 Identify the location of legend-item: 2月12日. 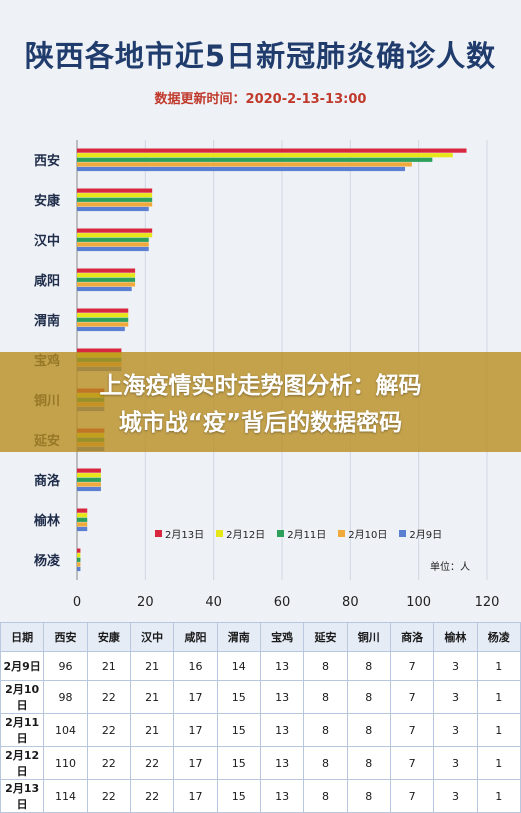
(240, 533).